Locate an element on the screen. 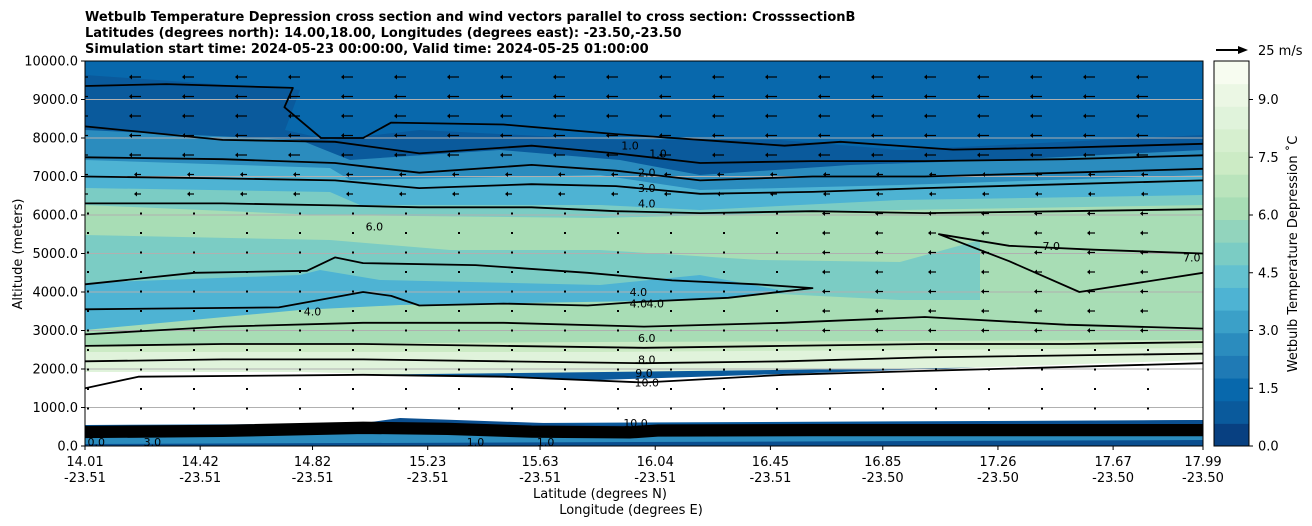  contour-line-4.0 is located at coordinates (644, 208).